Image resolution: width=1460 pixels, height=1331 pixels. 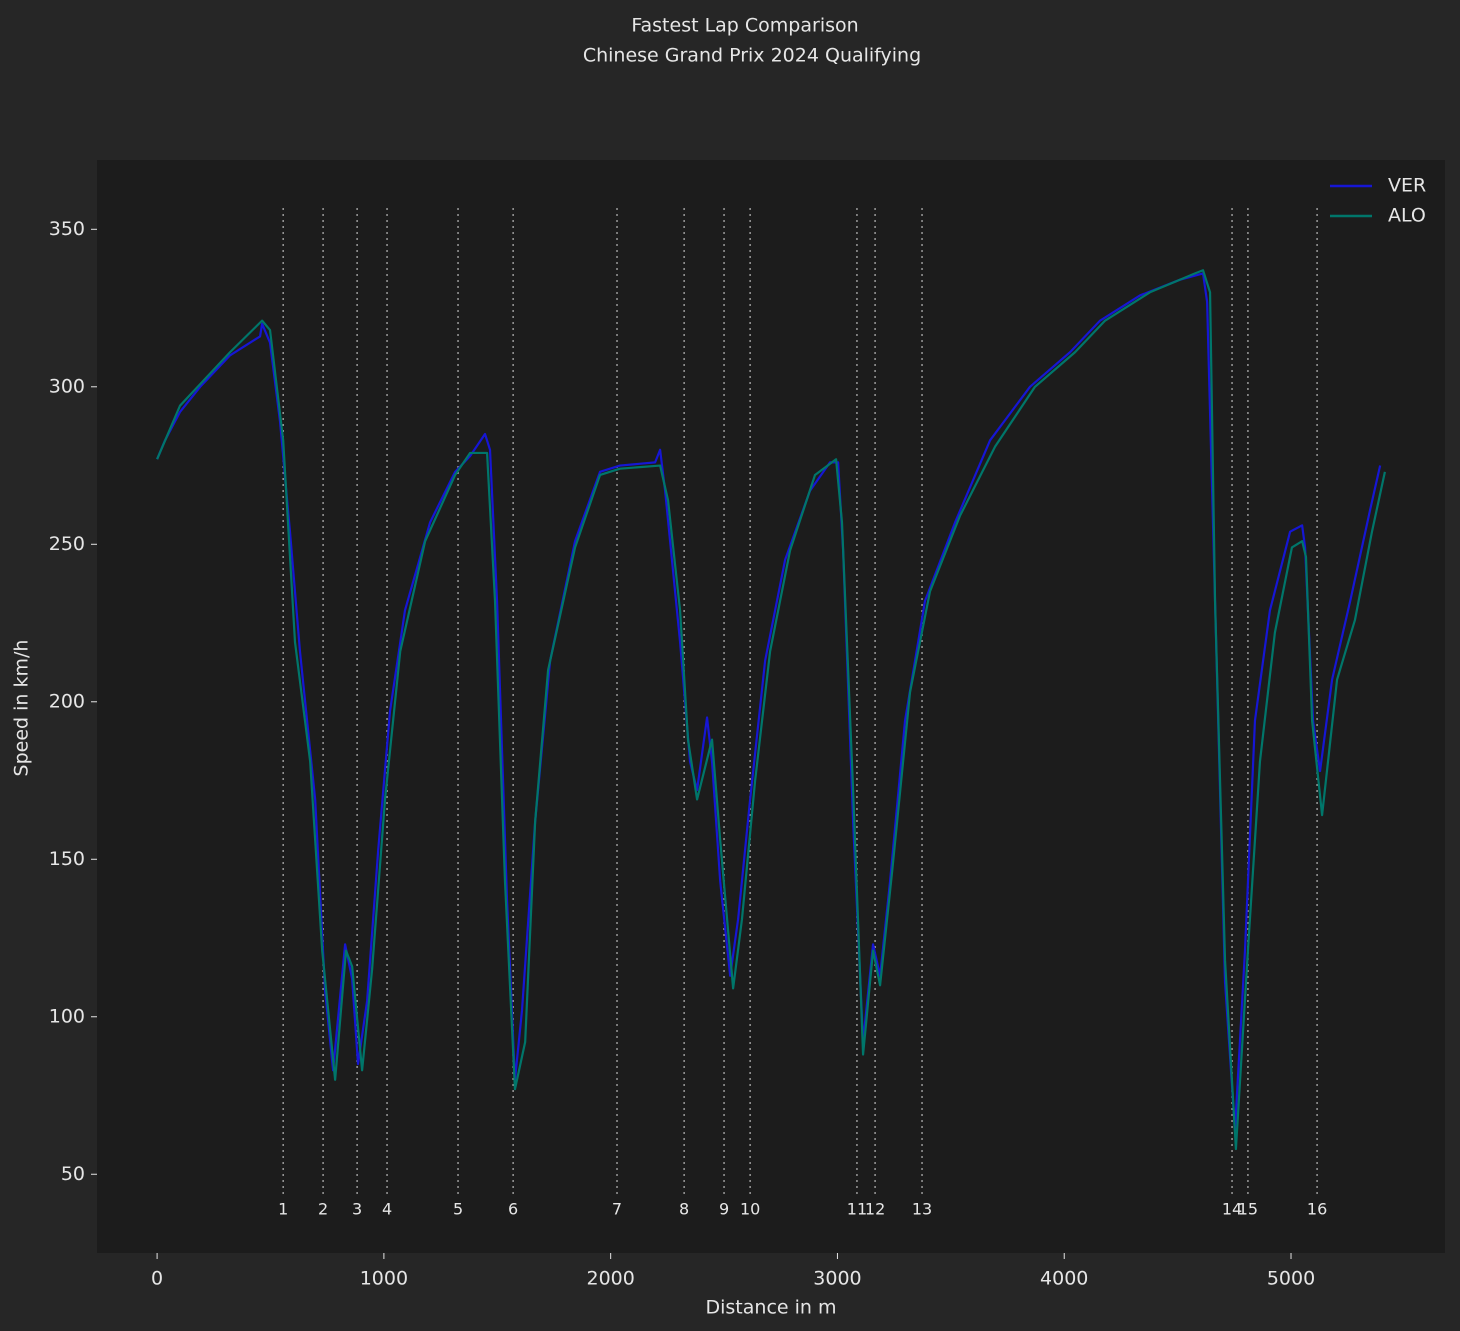 What do you see at coordinates (1064, 1279) in the screenshot?
I see `x-tick-label: 4000` at bounding box center [1064, 1279].